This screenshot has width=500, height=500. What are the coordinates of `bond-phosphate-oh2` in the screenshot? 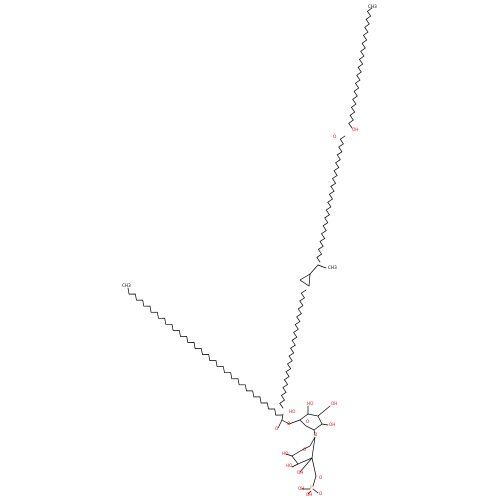 It's located at (309, 492).